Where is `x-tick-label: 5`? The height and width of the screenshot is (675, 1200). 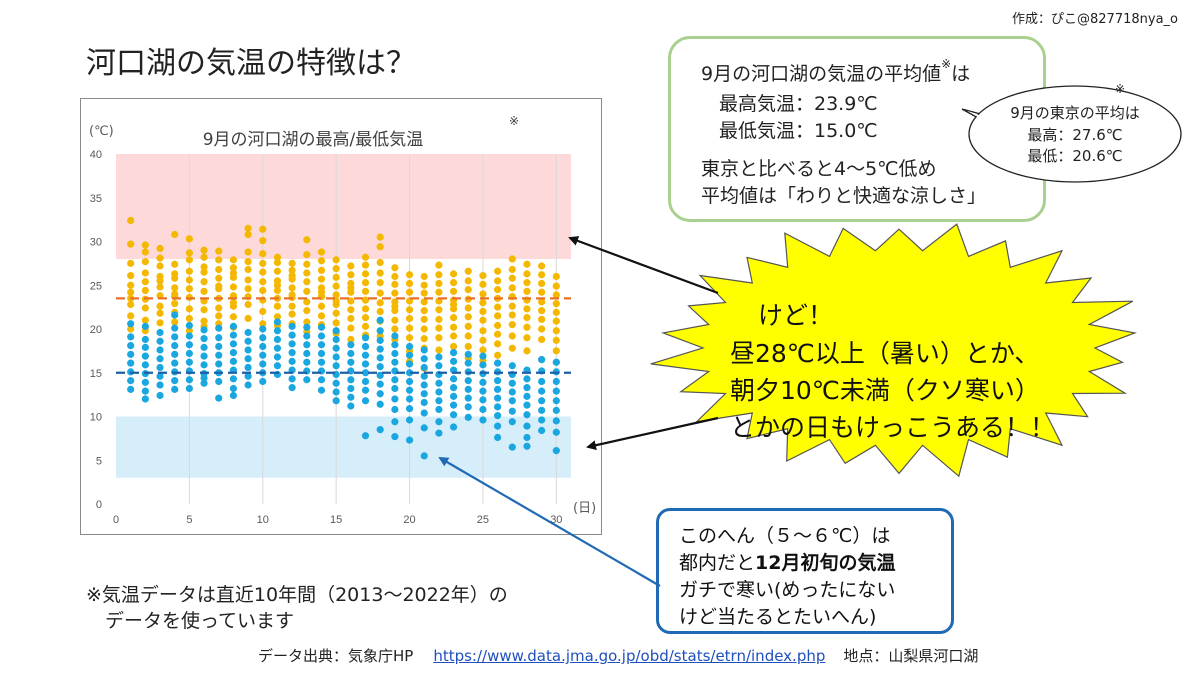
x-tick-label: 5 is located at coordinates (189, 520).